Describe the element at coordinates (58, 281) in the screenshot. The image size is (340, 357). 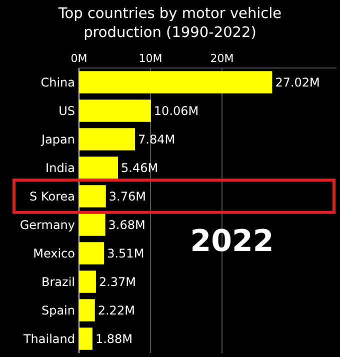
I see `y-tick-label: Brazil` at that location.